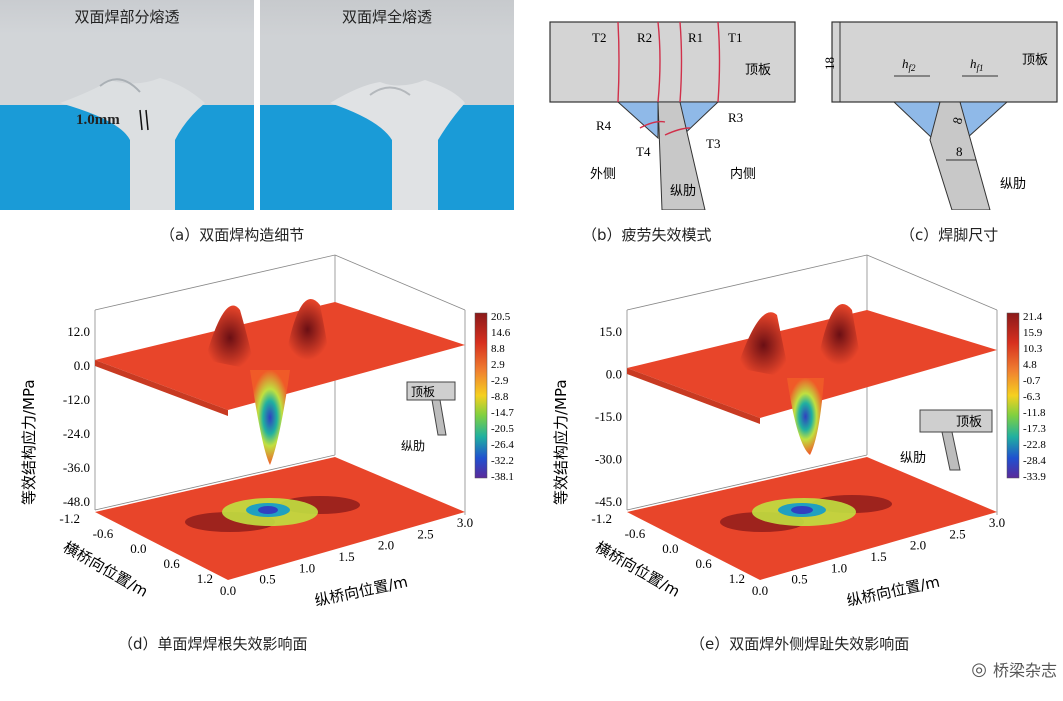  What do you see at coordinates (604, 125) in the screenshot?
I see `label-r4: R4` at bounding box center [604, 125].